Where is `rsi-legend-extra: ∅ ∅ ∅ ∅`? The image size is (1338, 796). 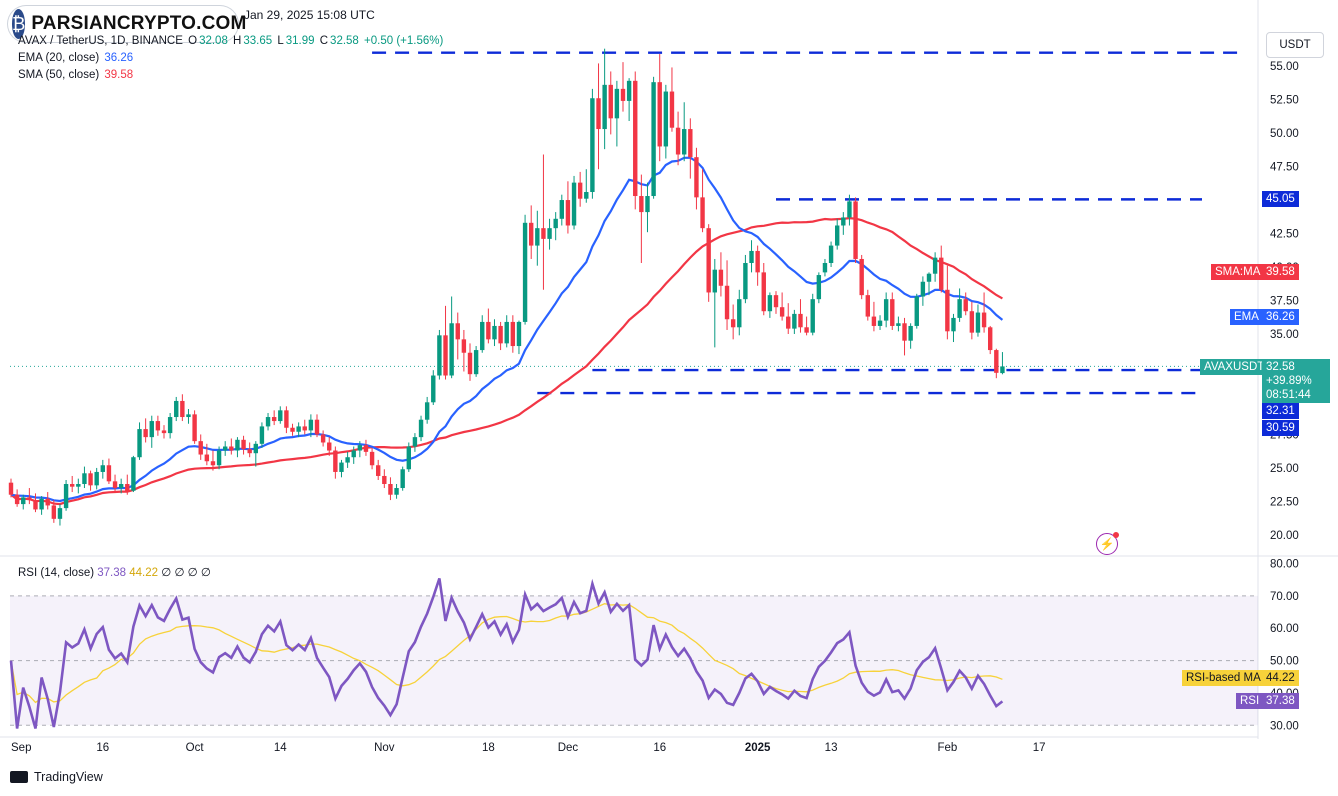 rsi-legend-extra: ∅ ∅ ∅ ∅ is located at coordinates (186, 573).